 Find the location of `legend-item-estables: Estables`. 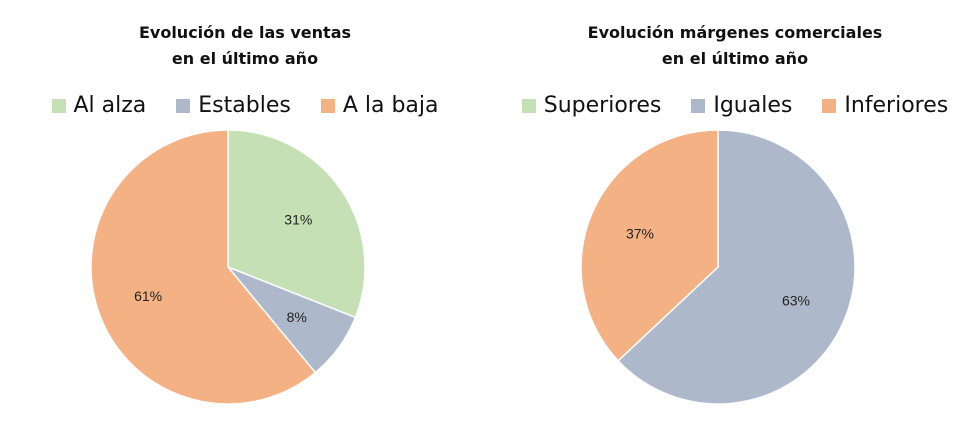

legend-item-estables: Estables is located at coordinates (233, 105).